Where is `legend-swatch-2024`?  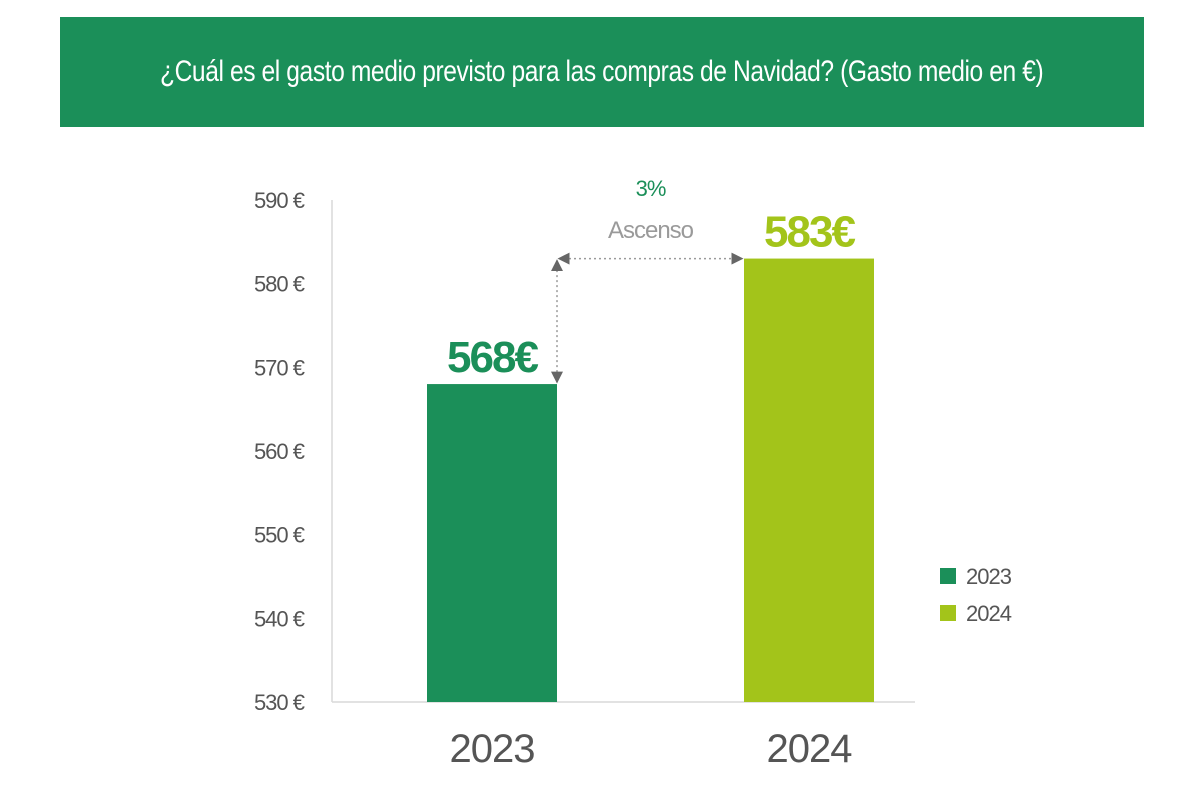 legend-swatch-2024 is located at coordinates (948, 613).